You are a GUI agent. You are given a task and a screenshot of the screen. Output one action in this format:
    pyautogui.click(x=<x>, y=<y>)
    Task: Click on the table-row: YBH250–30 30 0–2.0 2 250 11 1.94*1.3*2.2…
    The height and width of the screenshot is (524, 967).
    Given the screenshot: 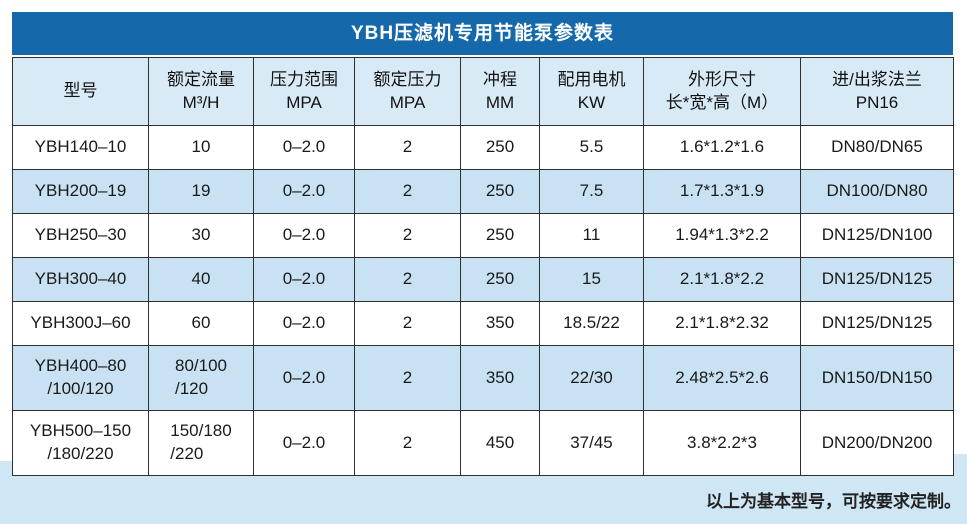 What is the action you would take?
    pyautogui.click(x=483, y=235)
    